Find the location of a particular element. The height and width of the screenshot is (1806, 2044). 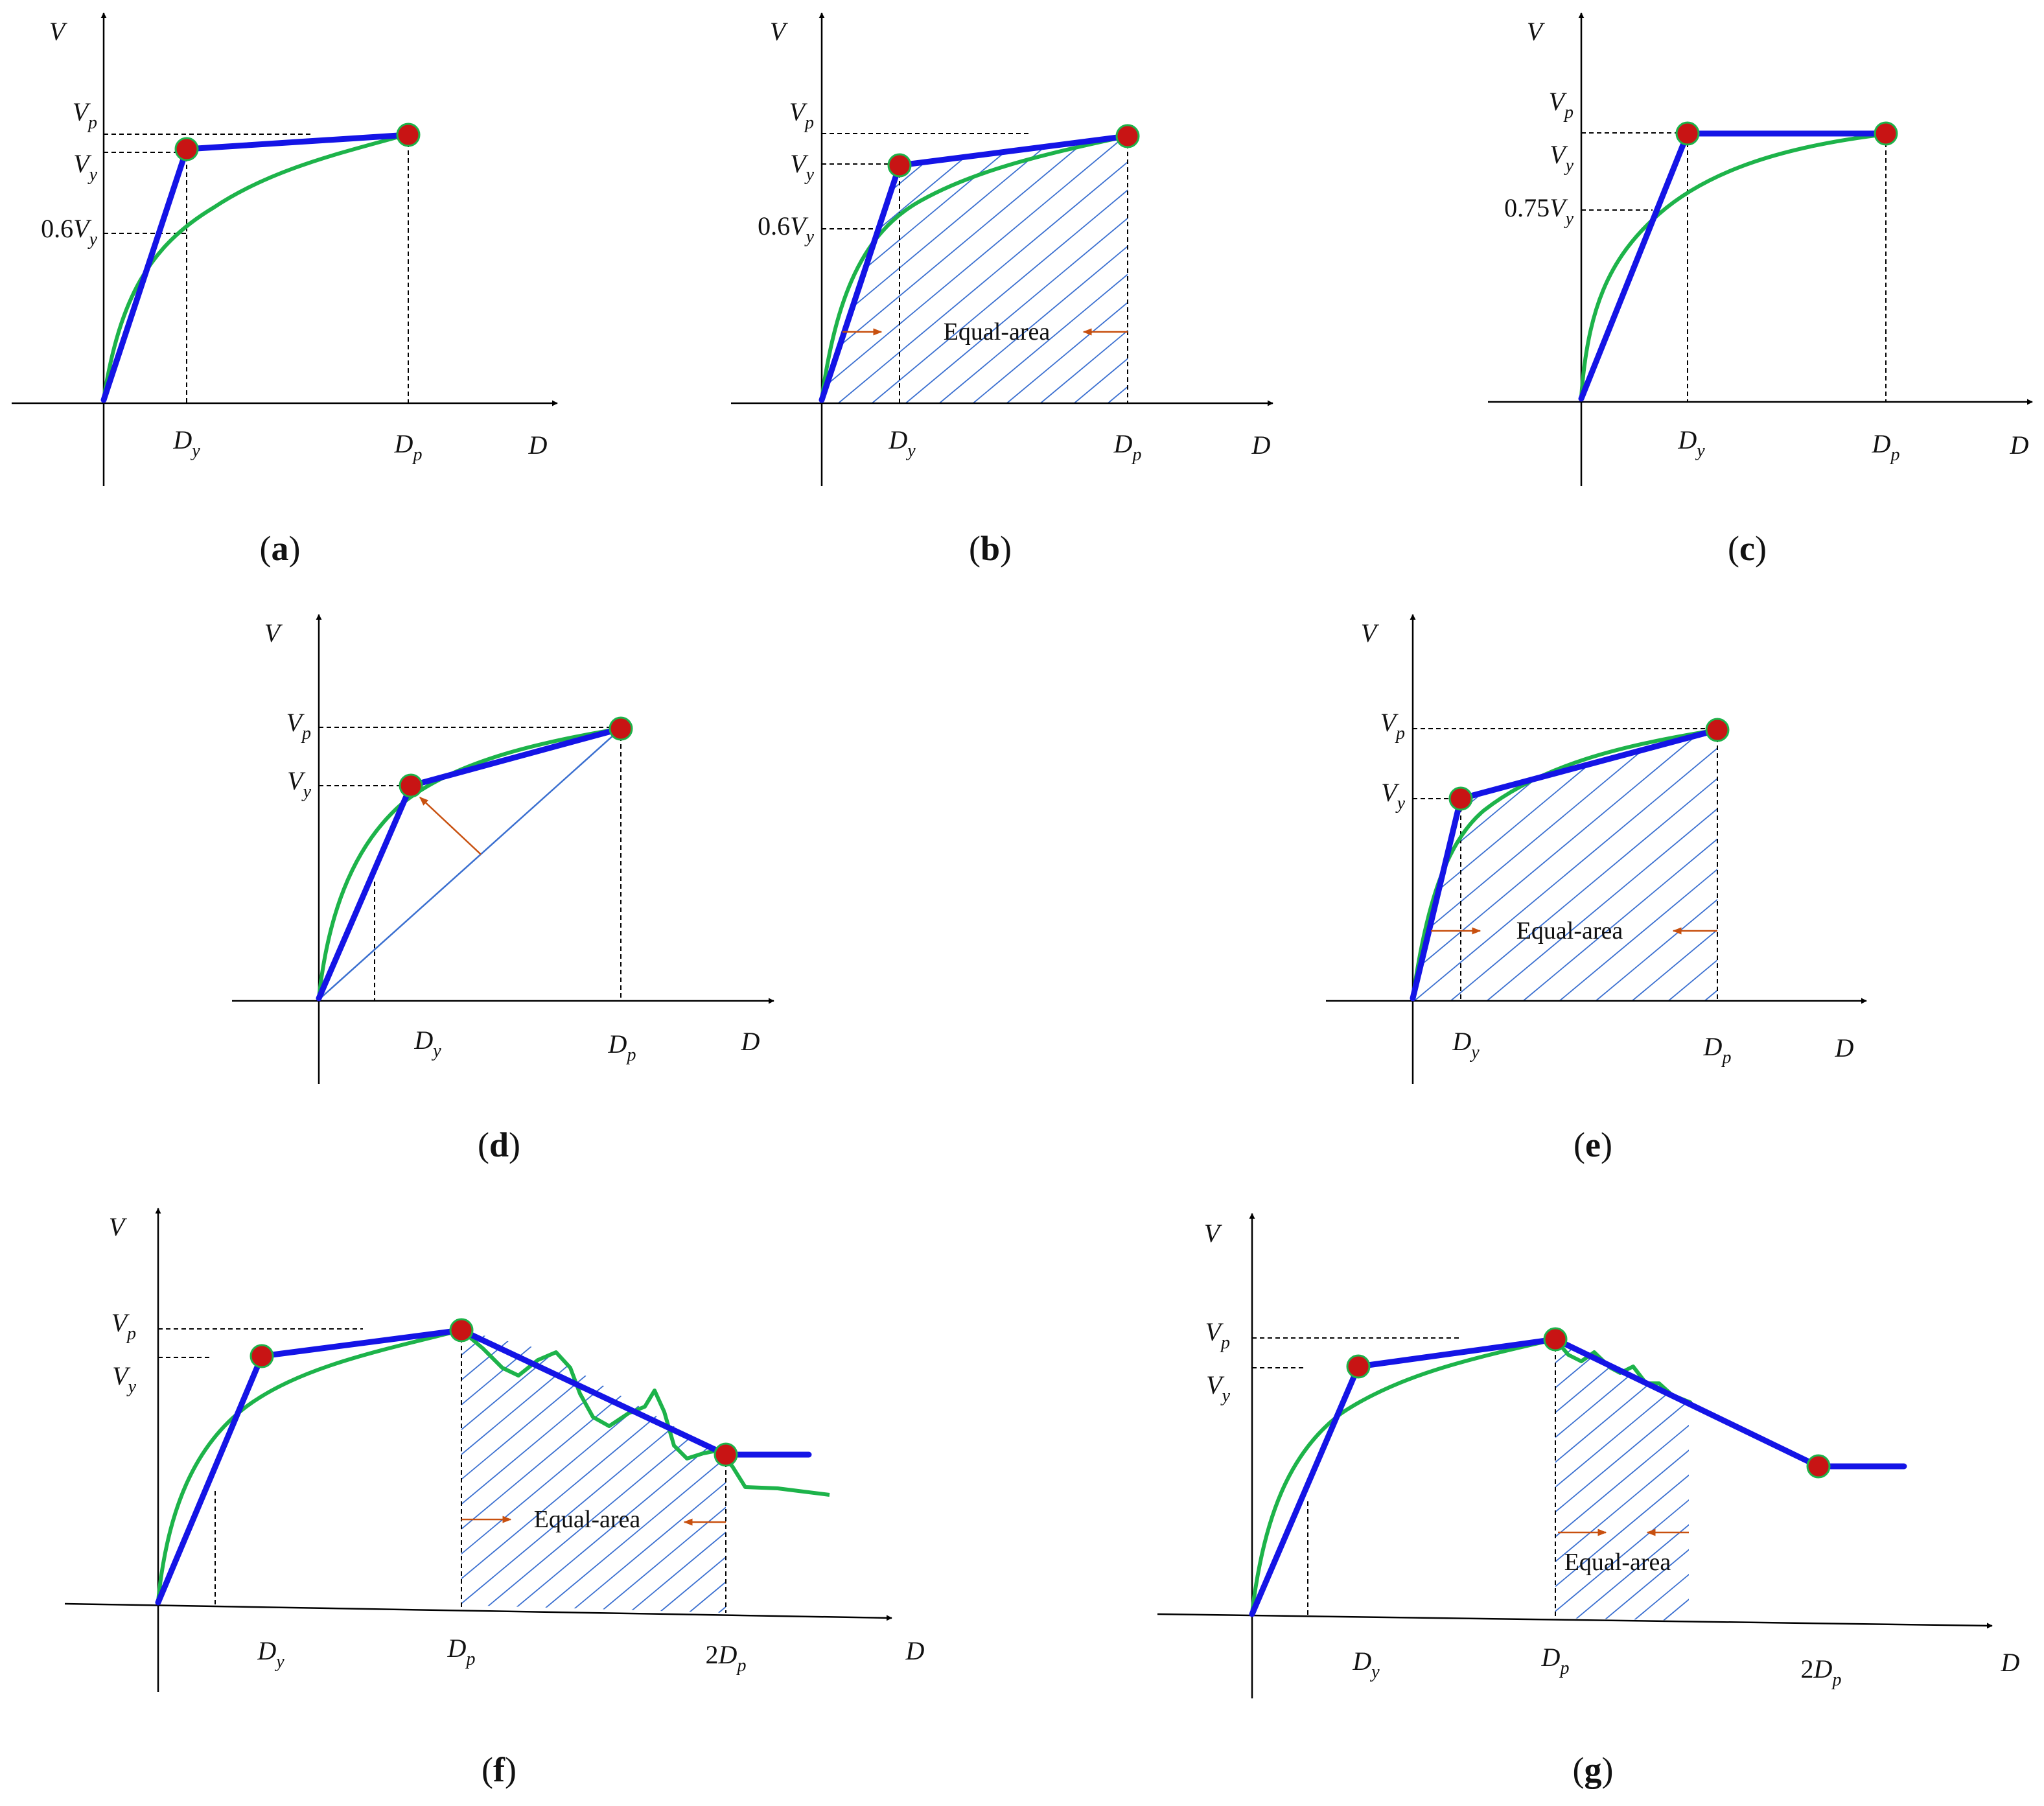

idealized-bilinear-line is located at coordinates (256, 267).